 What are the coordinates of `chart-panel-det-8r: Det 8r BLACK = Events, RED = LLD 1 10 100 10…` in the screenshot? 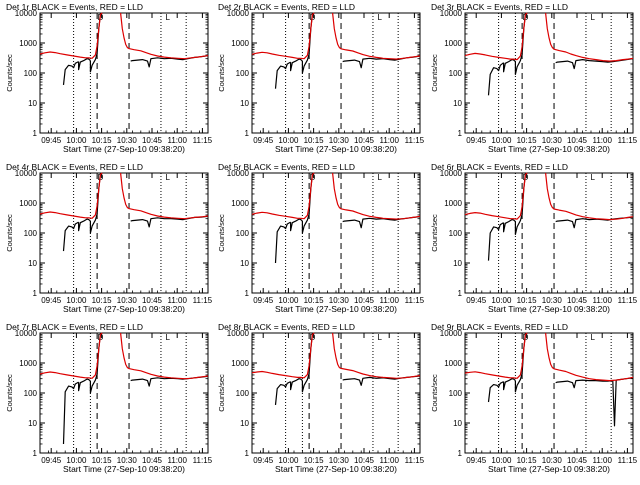 It's located at (321, 398).